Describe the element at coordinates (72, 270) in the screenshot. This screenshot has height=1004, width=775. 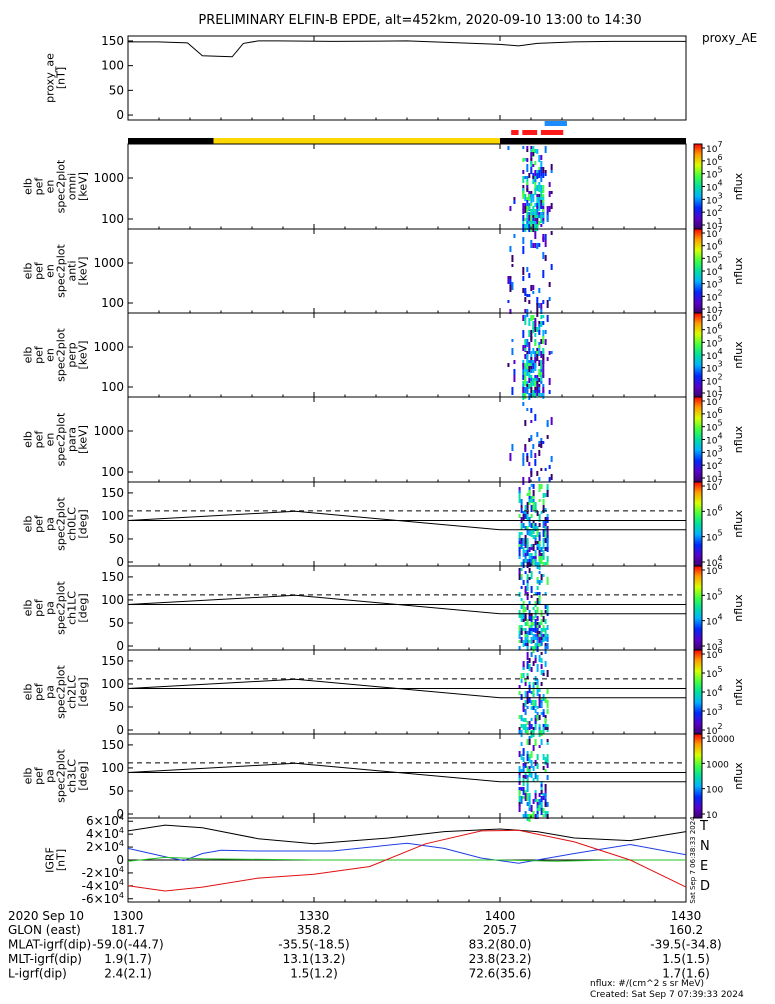
I see `y-axis-label-line: anti` at that location.